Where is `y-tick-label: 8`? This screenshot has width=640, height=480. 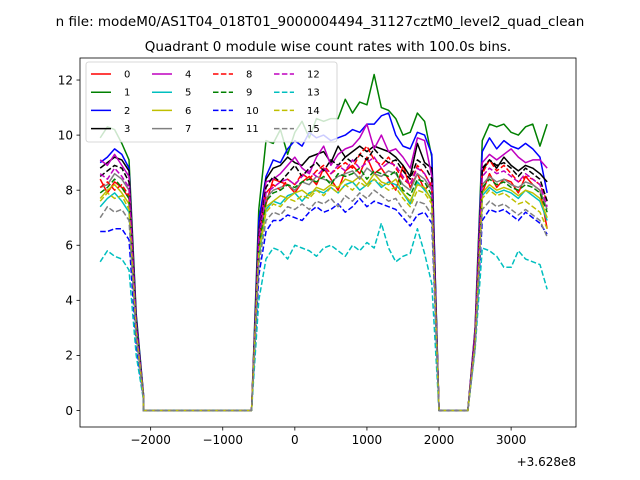
y-tick-label: 8 is located at coordinates (69, 190).